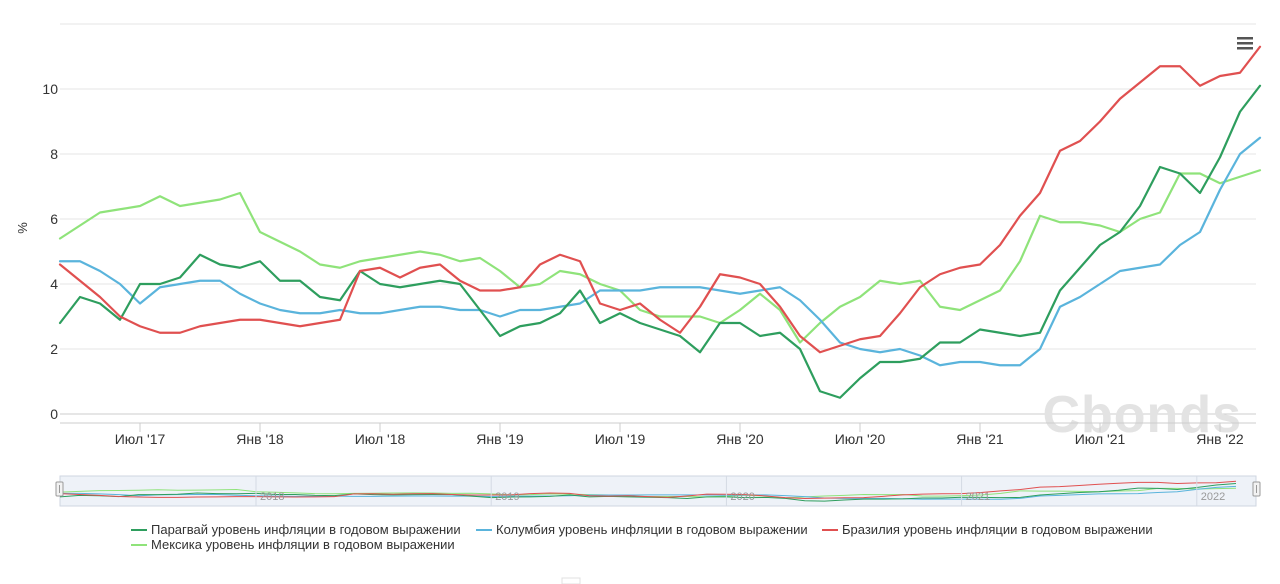  What do you see at coordinates (507, 497) in the screenshot?
I see `navigator-year-label: 2019` at bounding box center [507, 497].